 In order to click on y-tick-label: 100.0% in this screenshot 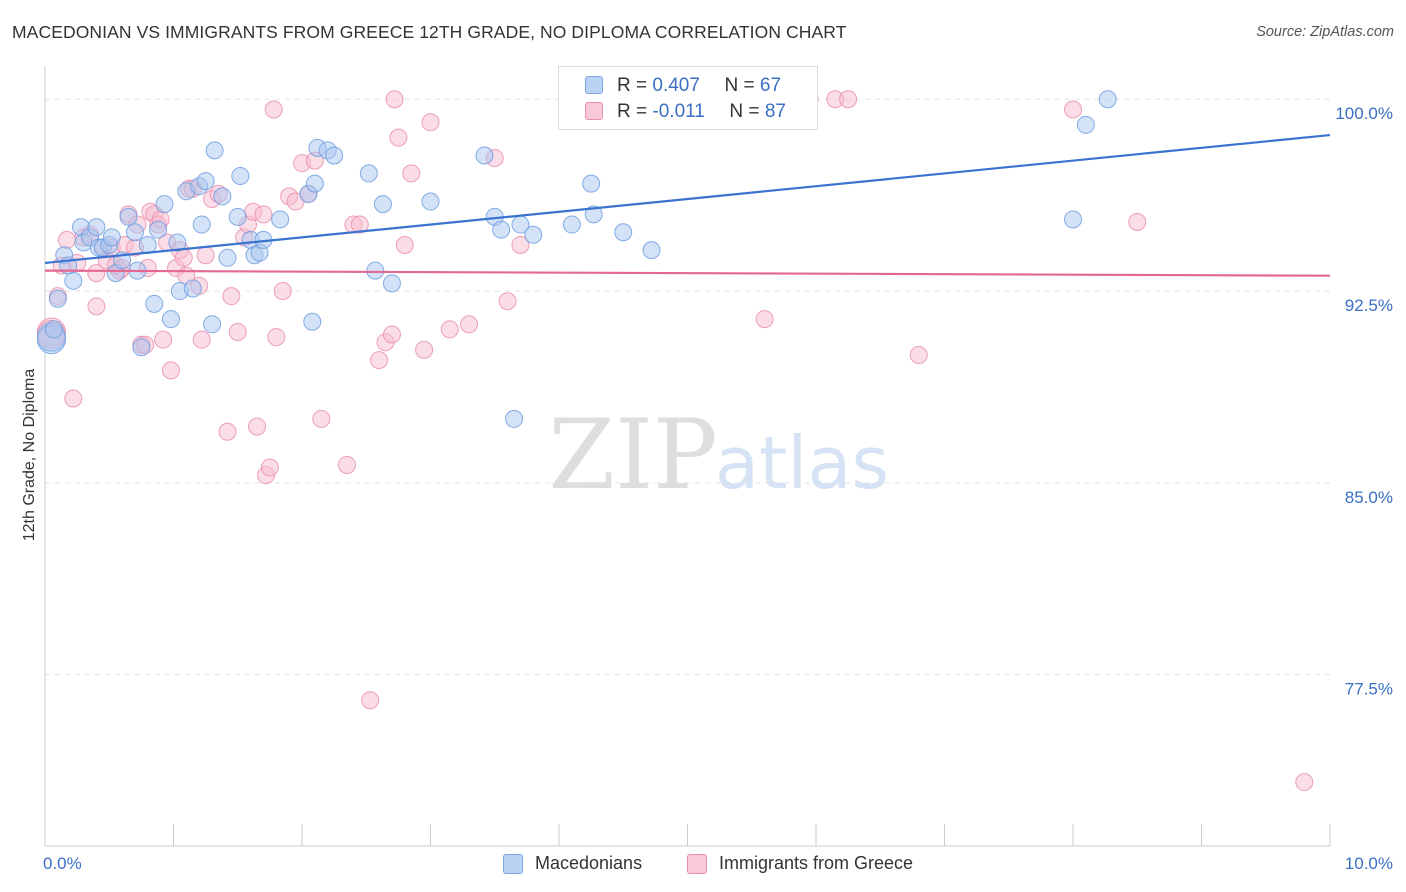, I will do `click(1364, 113)`.